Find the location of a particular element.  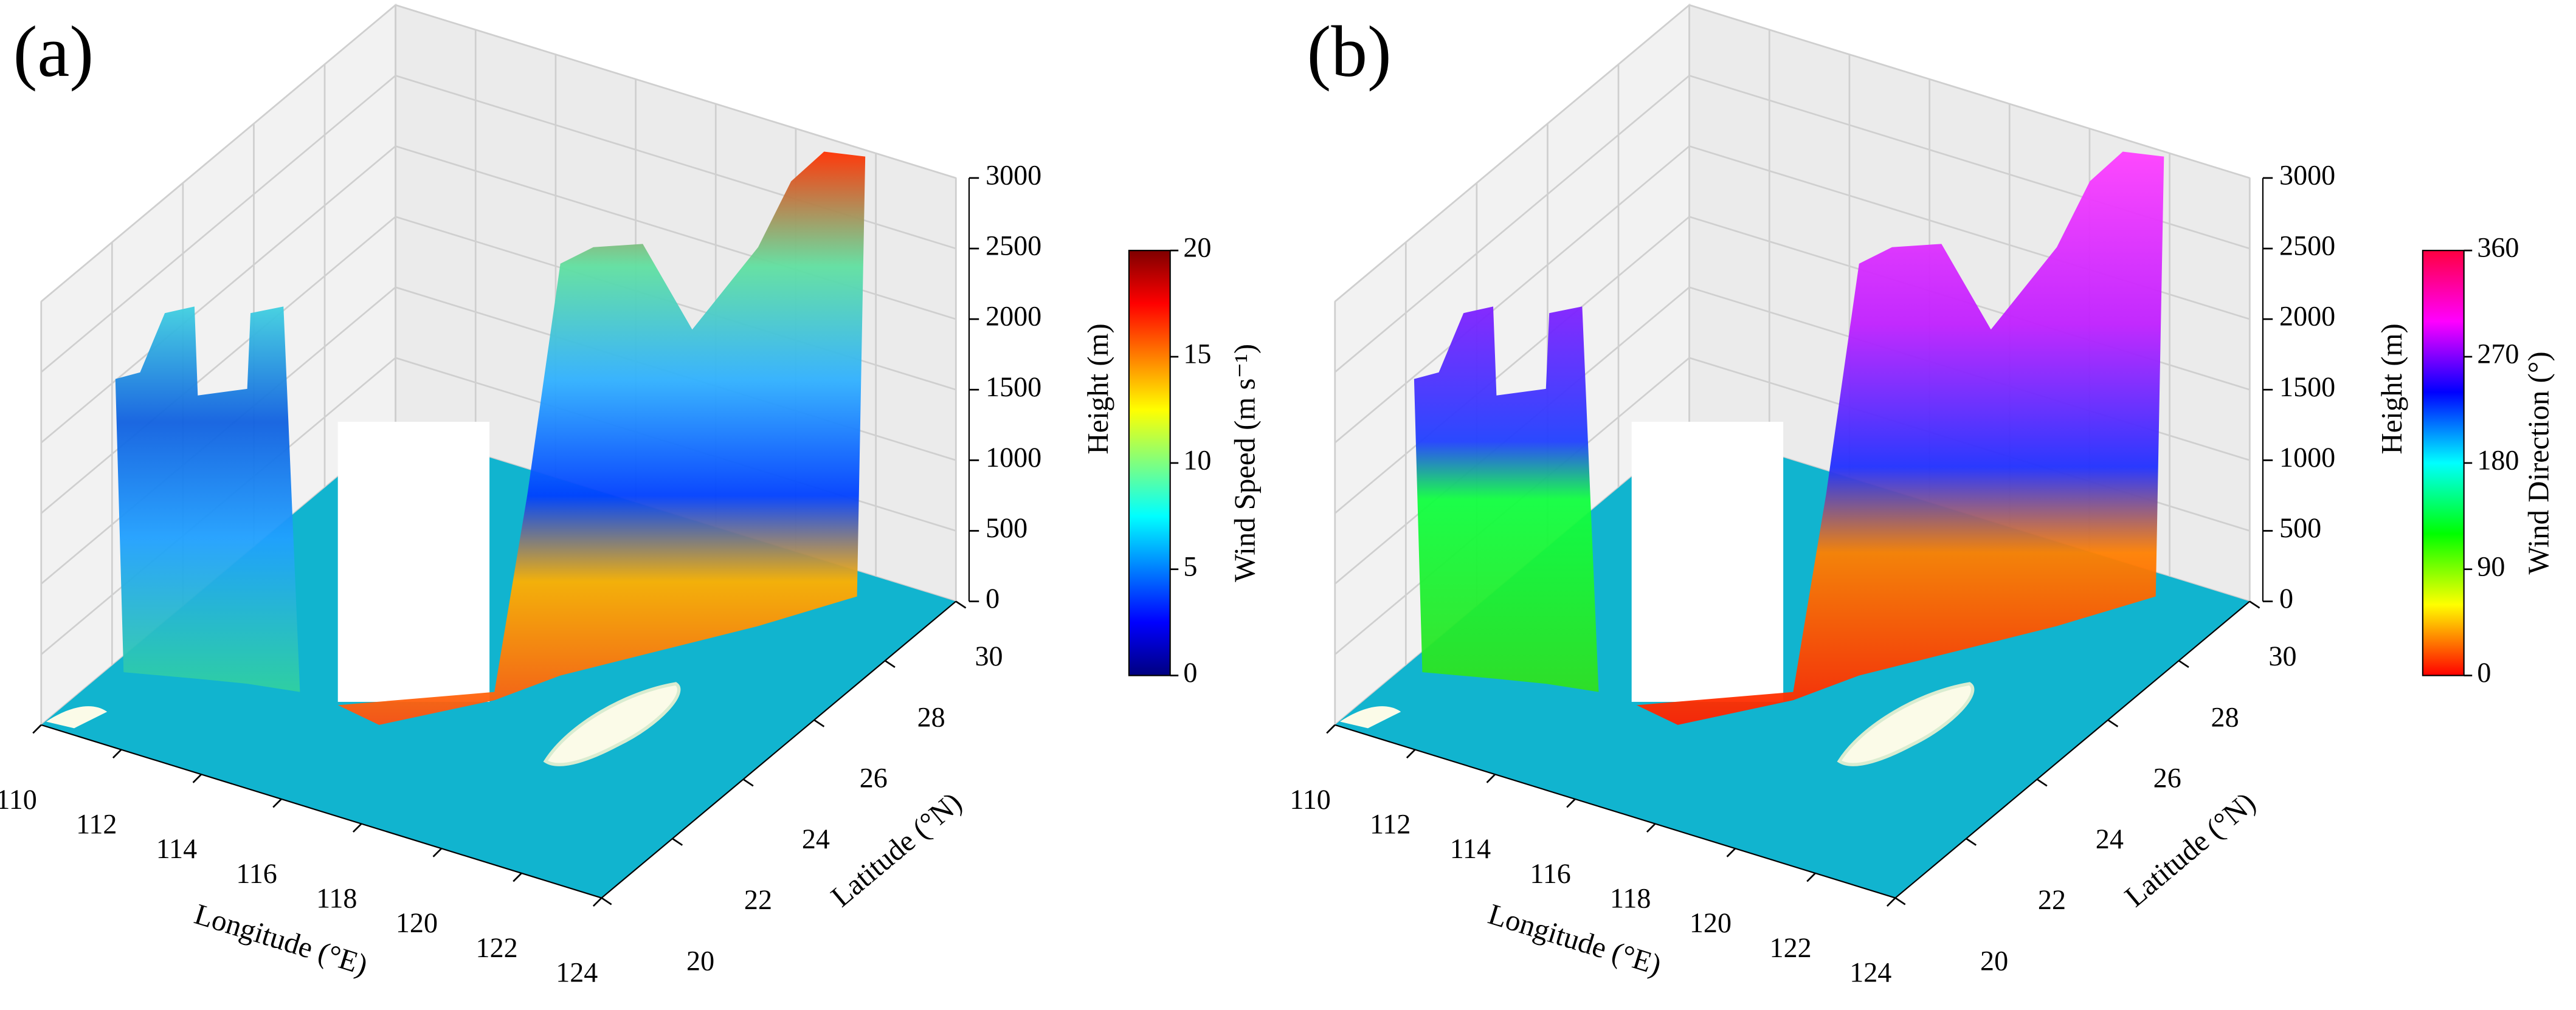

island is located at coordinates (612, 724).